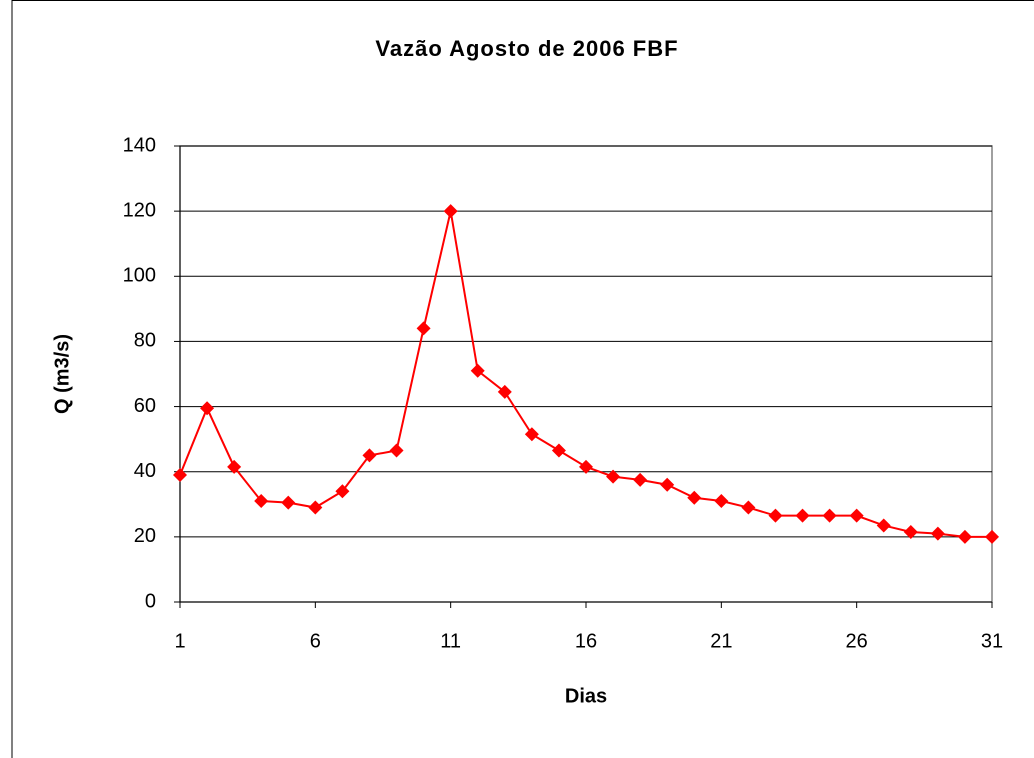  Describe the element at coordinates (145, 536) in the screenshot. I see `y-tick-label: 20` at that location.